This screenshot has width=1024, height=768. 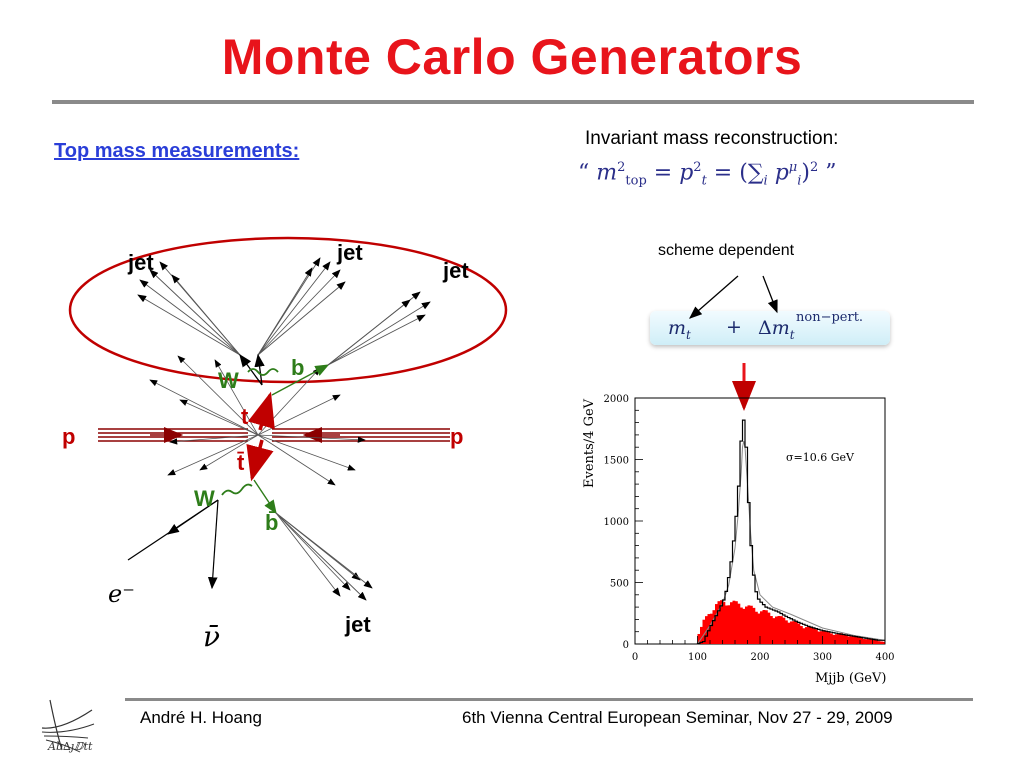 I want to click on antineutrino-label: ν̄, so click(x=212, y=636).